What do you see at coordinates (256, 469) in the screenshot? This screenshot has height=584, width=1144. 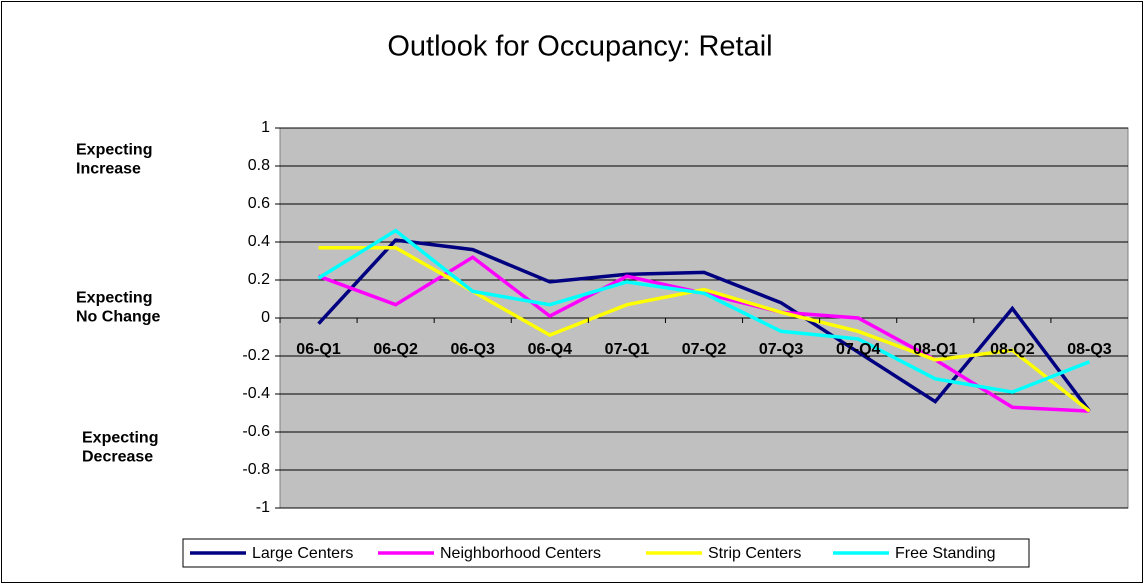 I see `y-tick-label: -0.8` at bounding box center [256, 469].